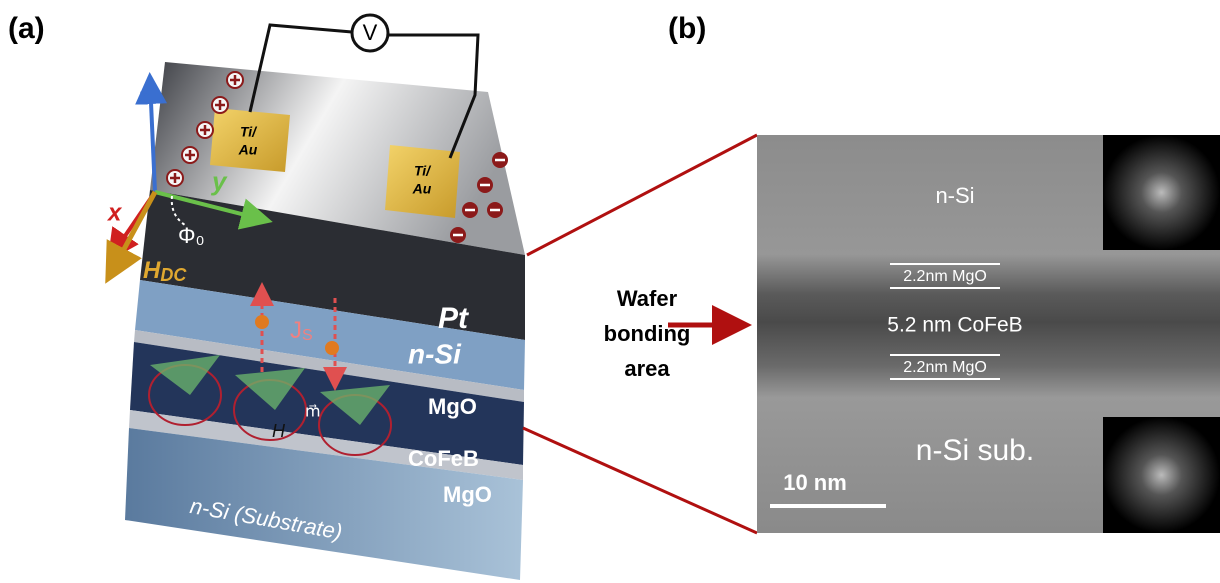  What do you see at coordinates (279, 431) in the screenshot?
I see `field-label: H` at bounding box center [279, 431].